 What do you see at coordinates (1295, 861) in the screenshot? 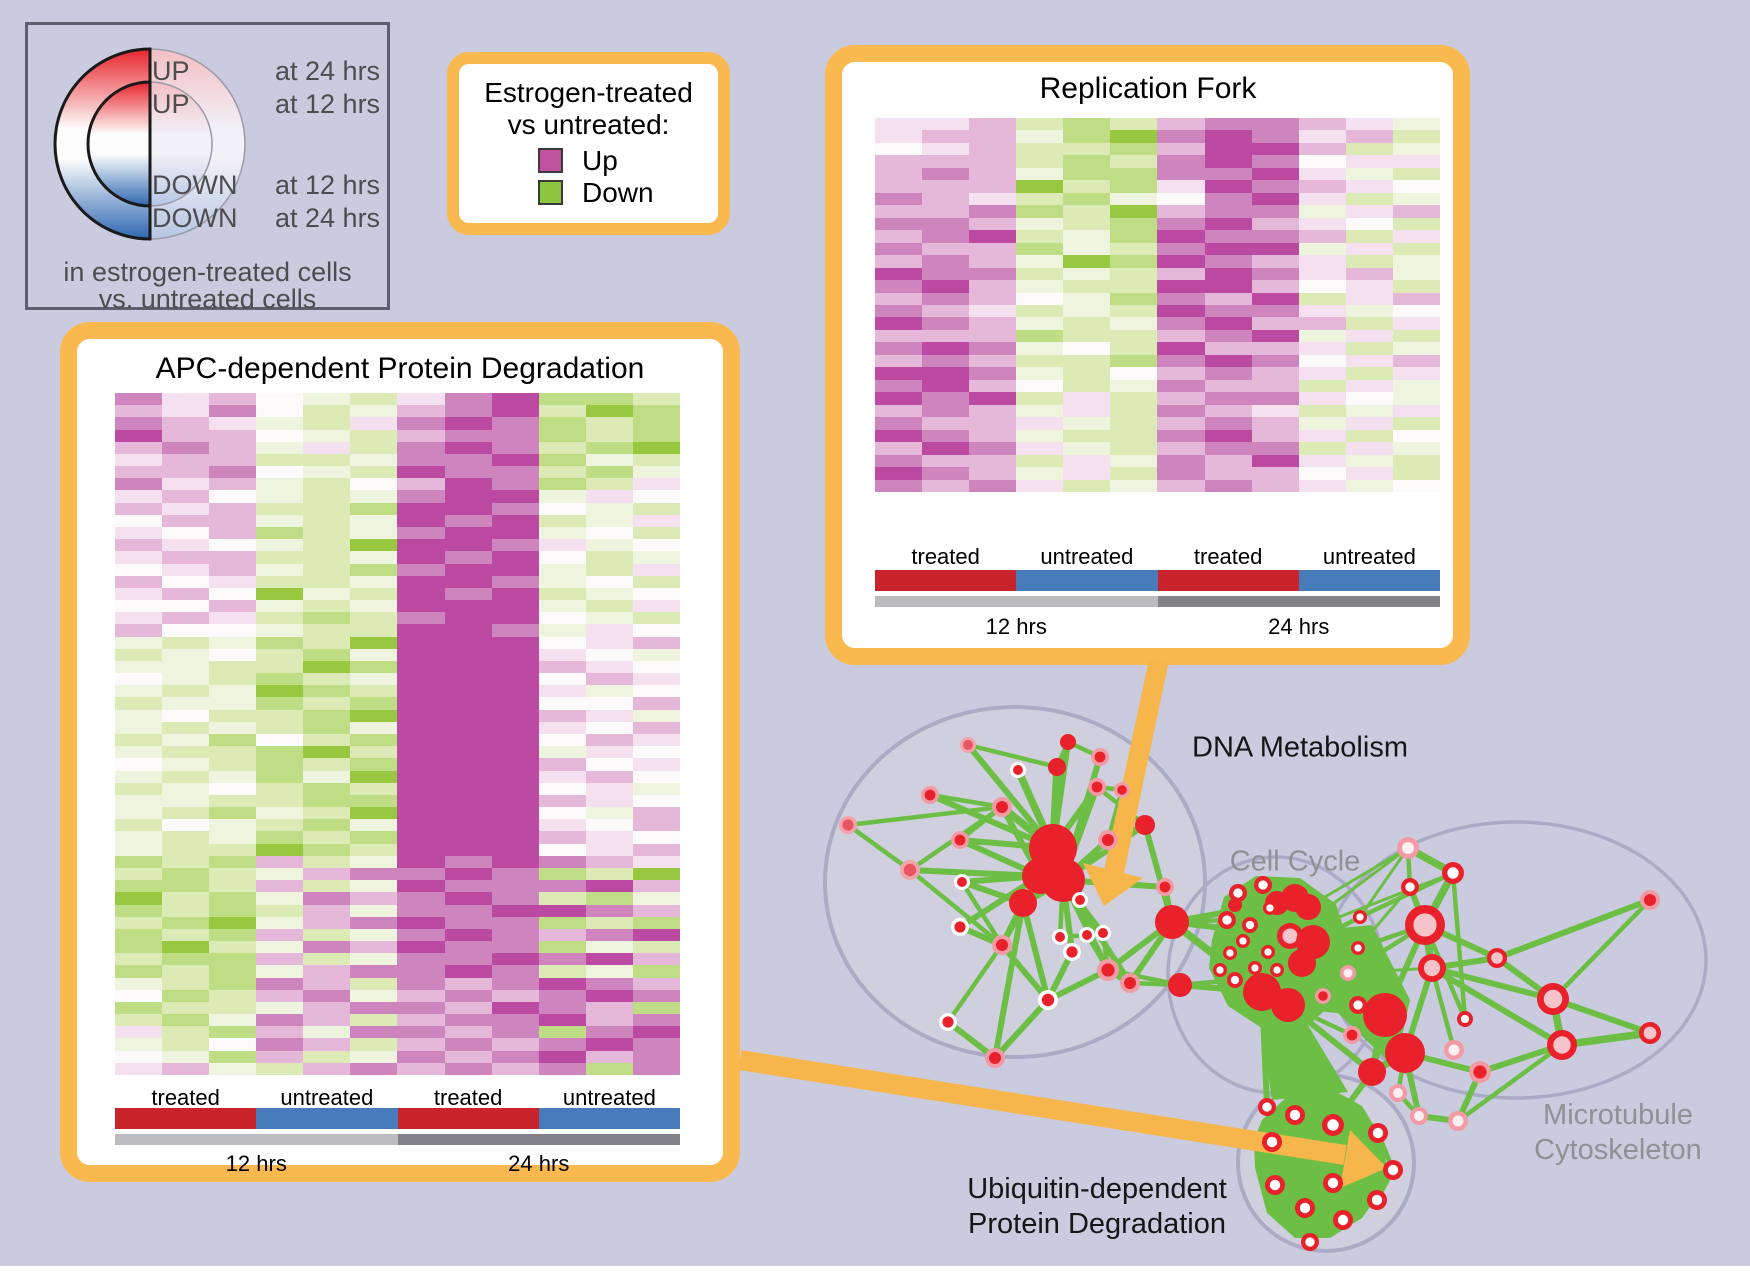
I see `cell-cycle-label: Cell Cycle` at bounding box center [1295, 861].